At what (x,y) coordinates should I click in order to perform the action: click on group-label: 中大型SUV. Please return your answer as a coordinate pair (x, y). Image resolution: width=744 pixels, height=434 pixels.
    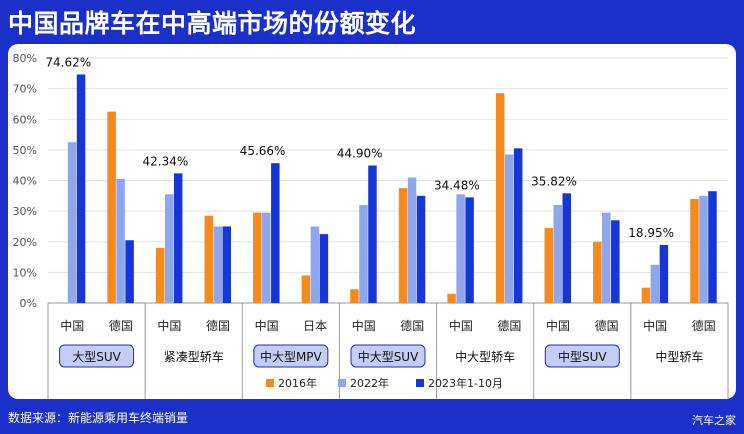
    Looking at the image, I should click on (388, 356).